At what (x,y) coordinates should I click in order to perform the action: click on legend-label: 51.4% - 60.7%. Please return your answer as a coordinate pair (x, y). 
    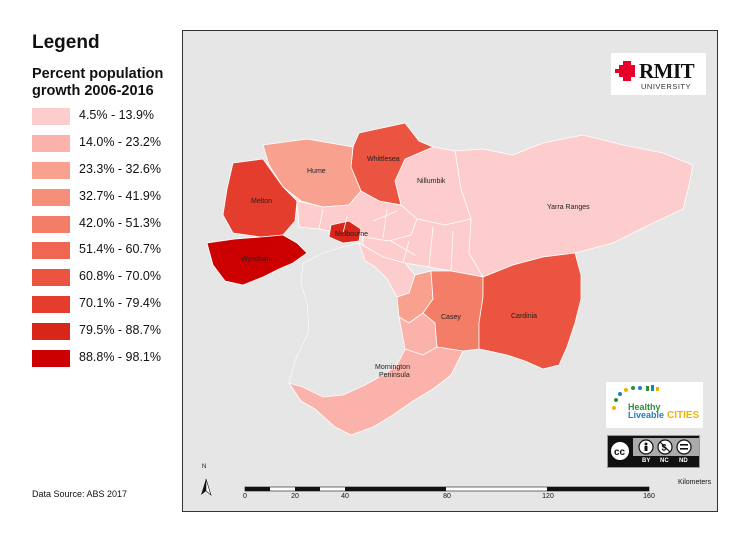
    Looking at the image, I should click on (120, 249).